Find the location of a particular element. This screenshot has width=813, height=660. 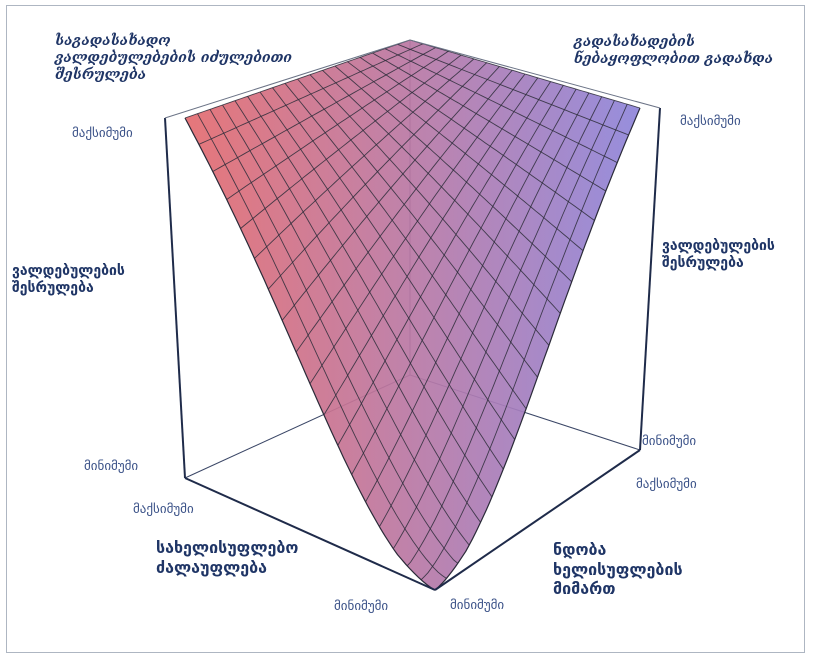

tick-power-max: მაქსიმუმი is located at coordinates (163, 509).